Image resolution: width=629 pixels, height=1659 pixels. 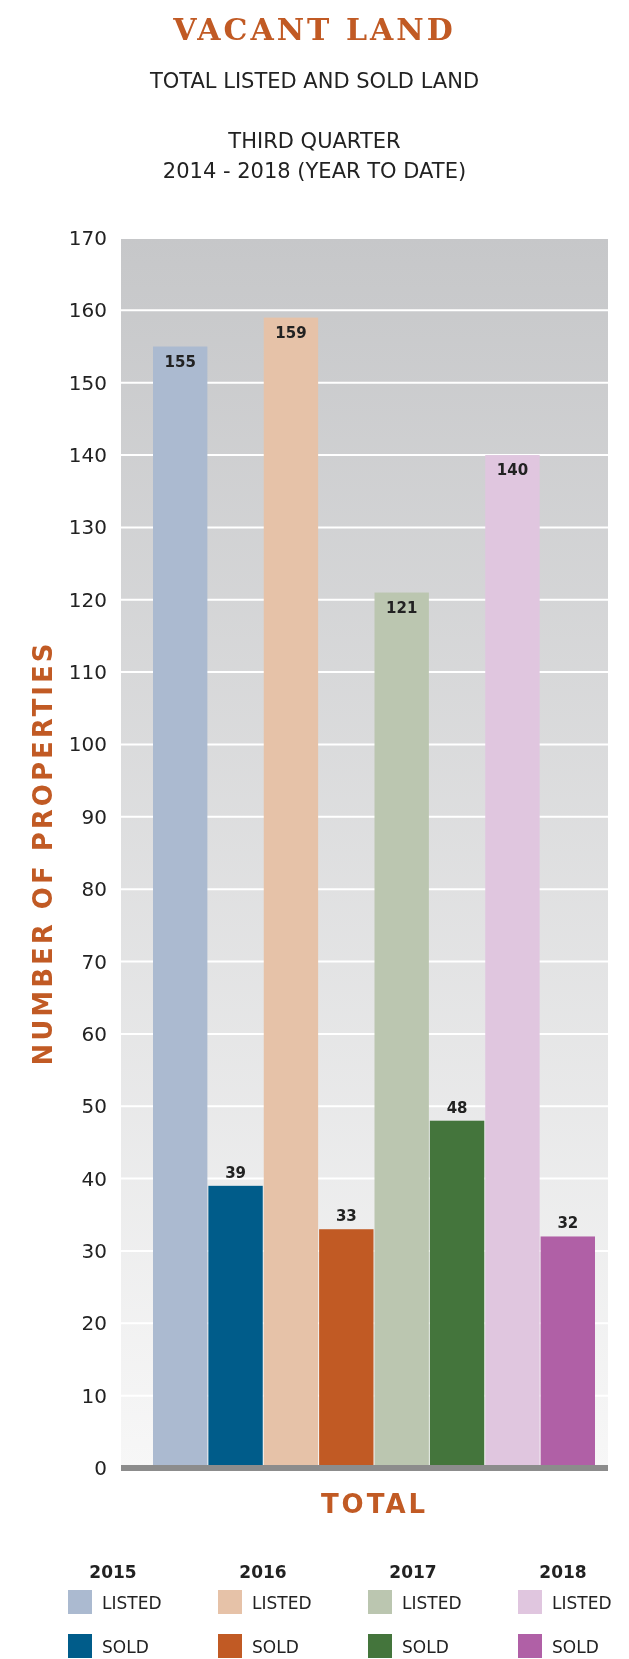 I want to click on y-tick-label: 30, so click(x=94, y=1250).